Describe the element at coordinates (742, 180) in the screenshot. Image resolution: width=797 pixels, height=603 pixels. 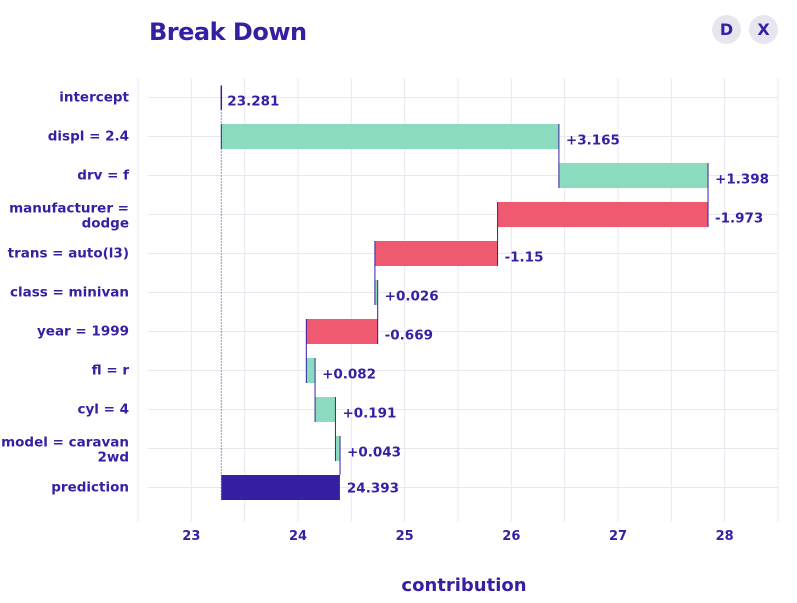
I see `value-label: +1.398` at that location.